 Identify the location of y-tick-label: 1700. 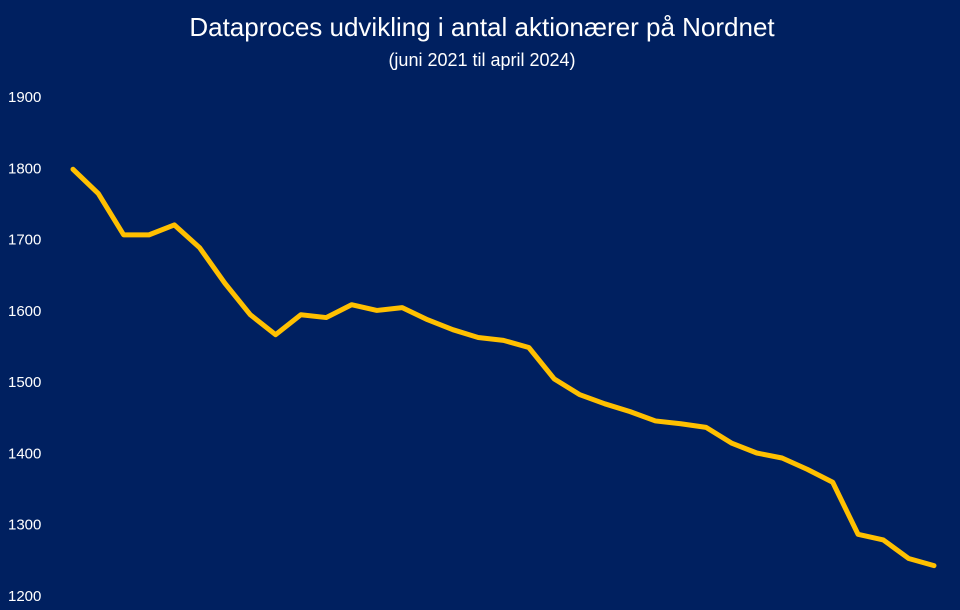
(24, 240).